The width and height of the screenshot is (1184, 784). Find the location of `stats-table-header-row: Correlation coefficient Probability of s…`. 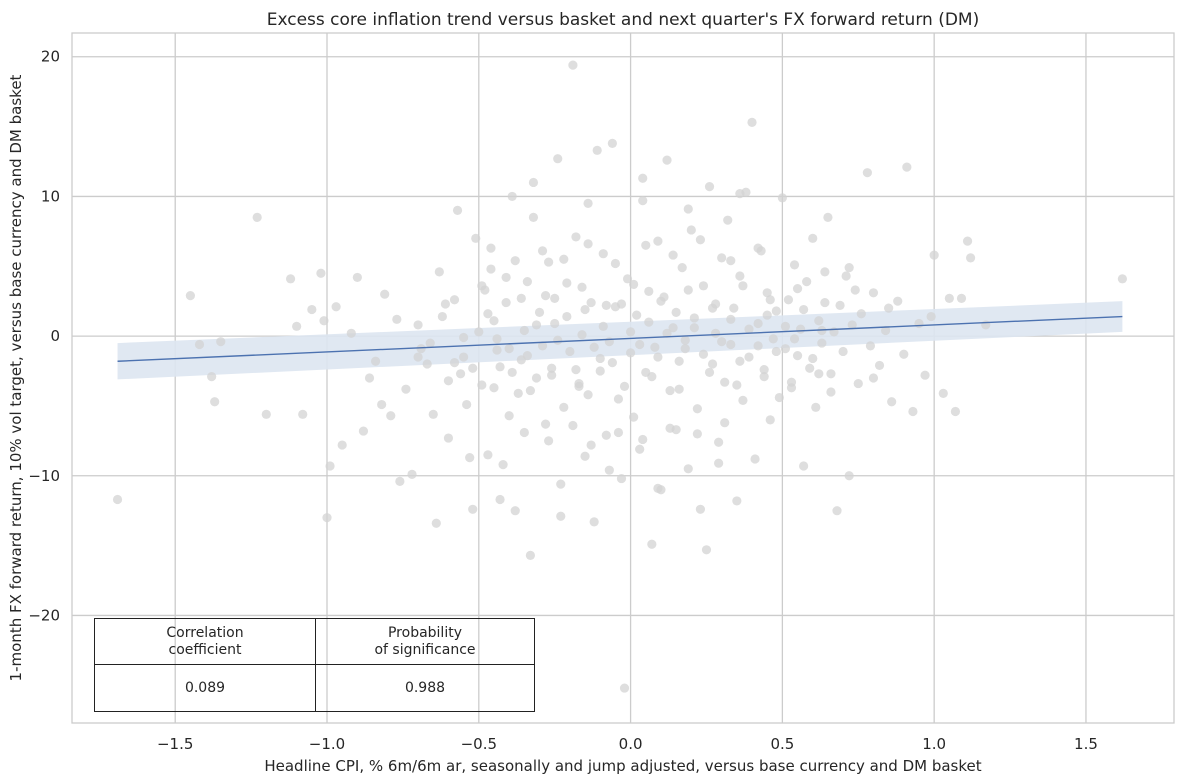

stats-table-header-row: Correlation coefficient Probability of s… is located at coordinates (314, 641).